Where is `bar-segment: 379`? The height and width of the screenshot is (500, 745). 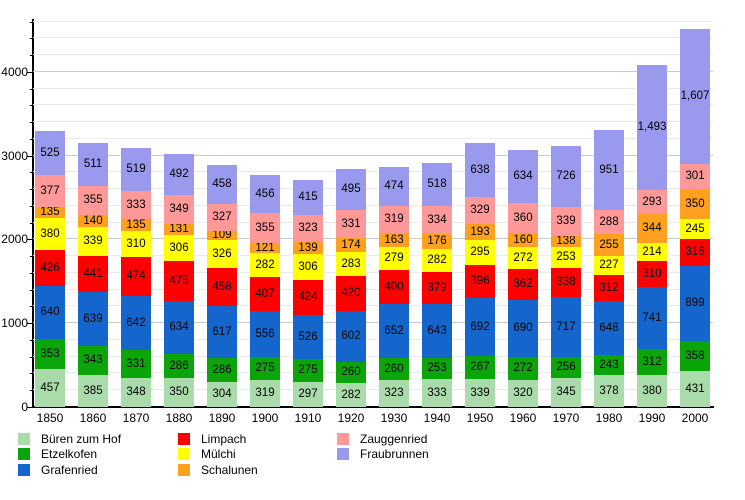 bar-segment: 379 is located at coordinates (437, 288).